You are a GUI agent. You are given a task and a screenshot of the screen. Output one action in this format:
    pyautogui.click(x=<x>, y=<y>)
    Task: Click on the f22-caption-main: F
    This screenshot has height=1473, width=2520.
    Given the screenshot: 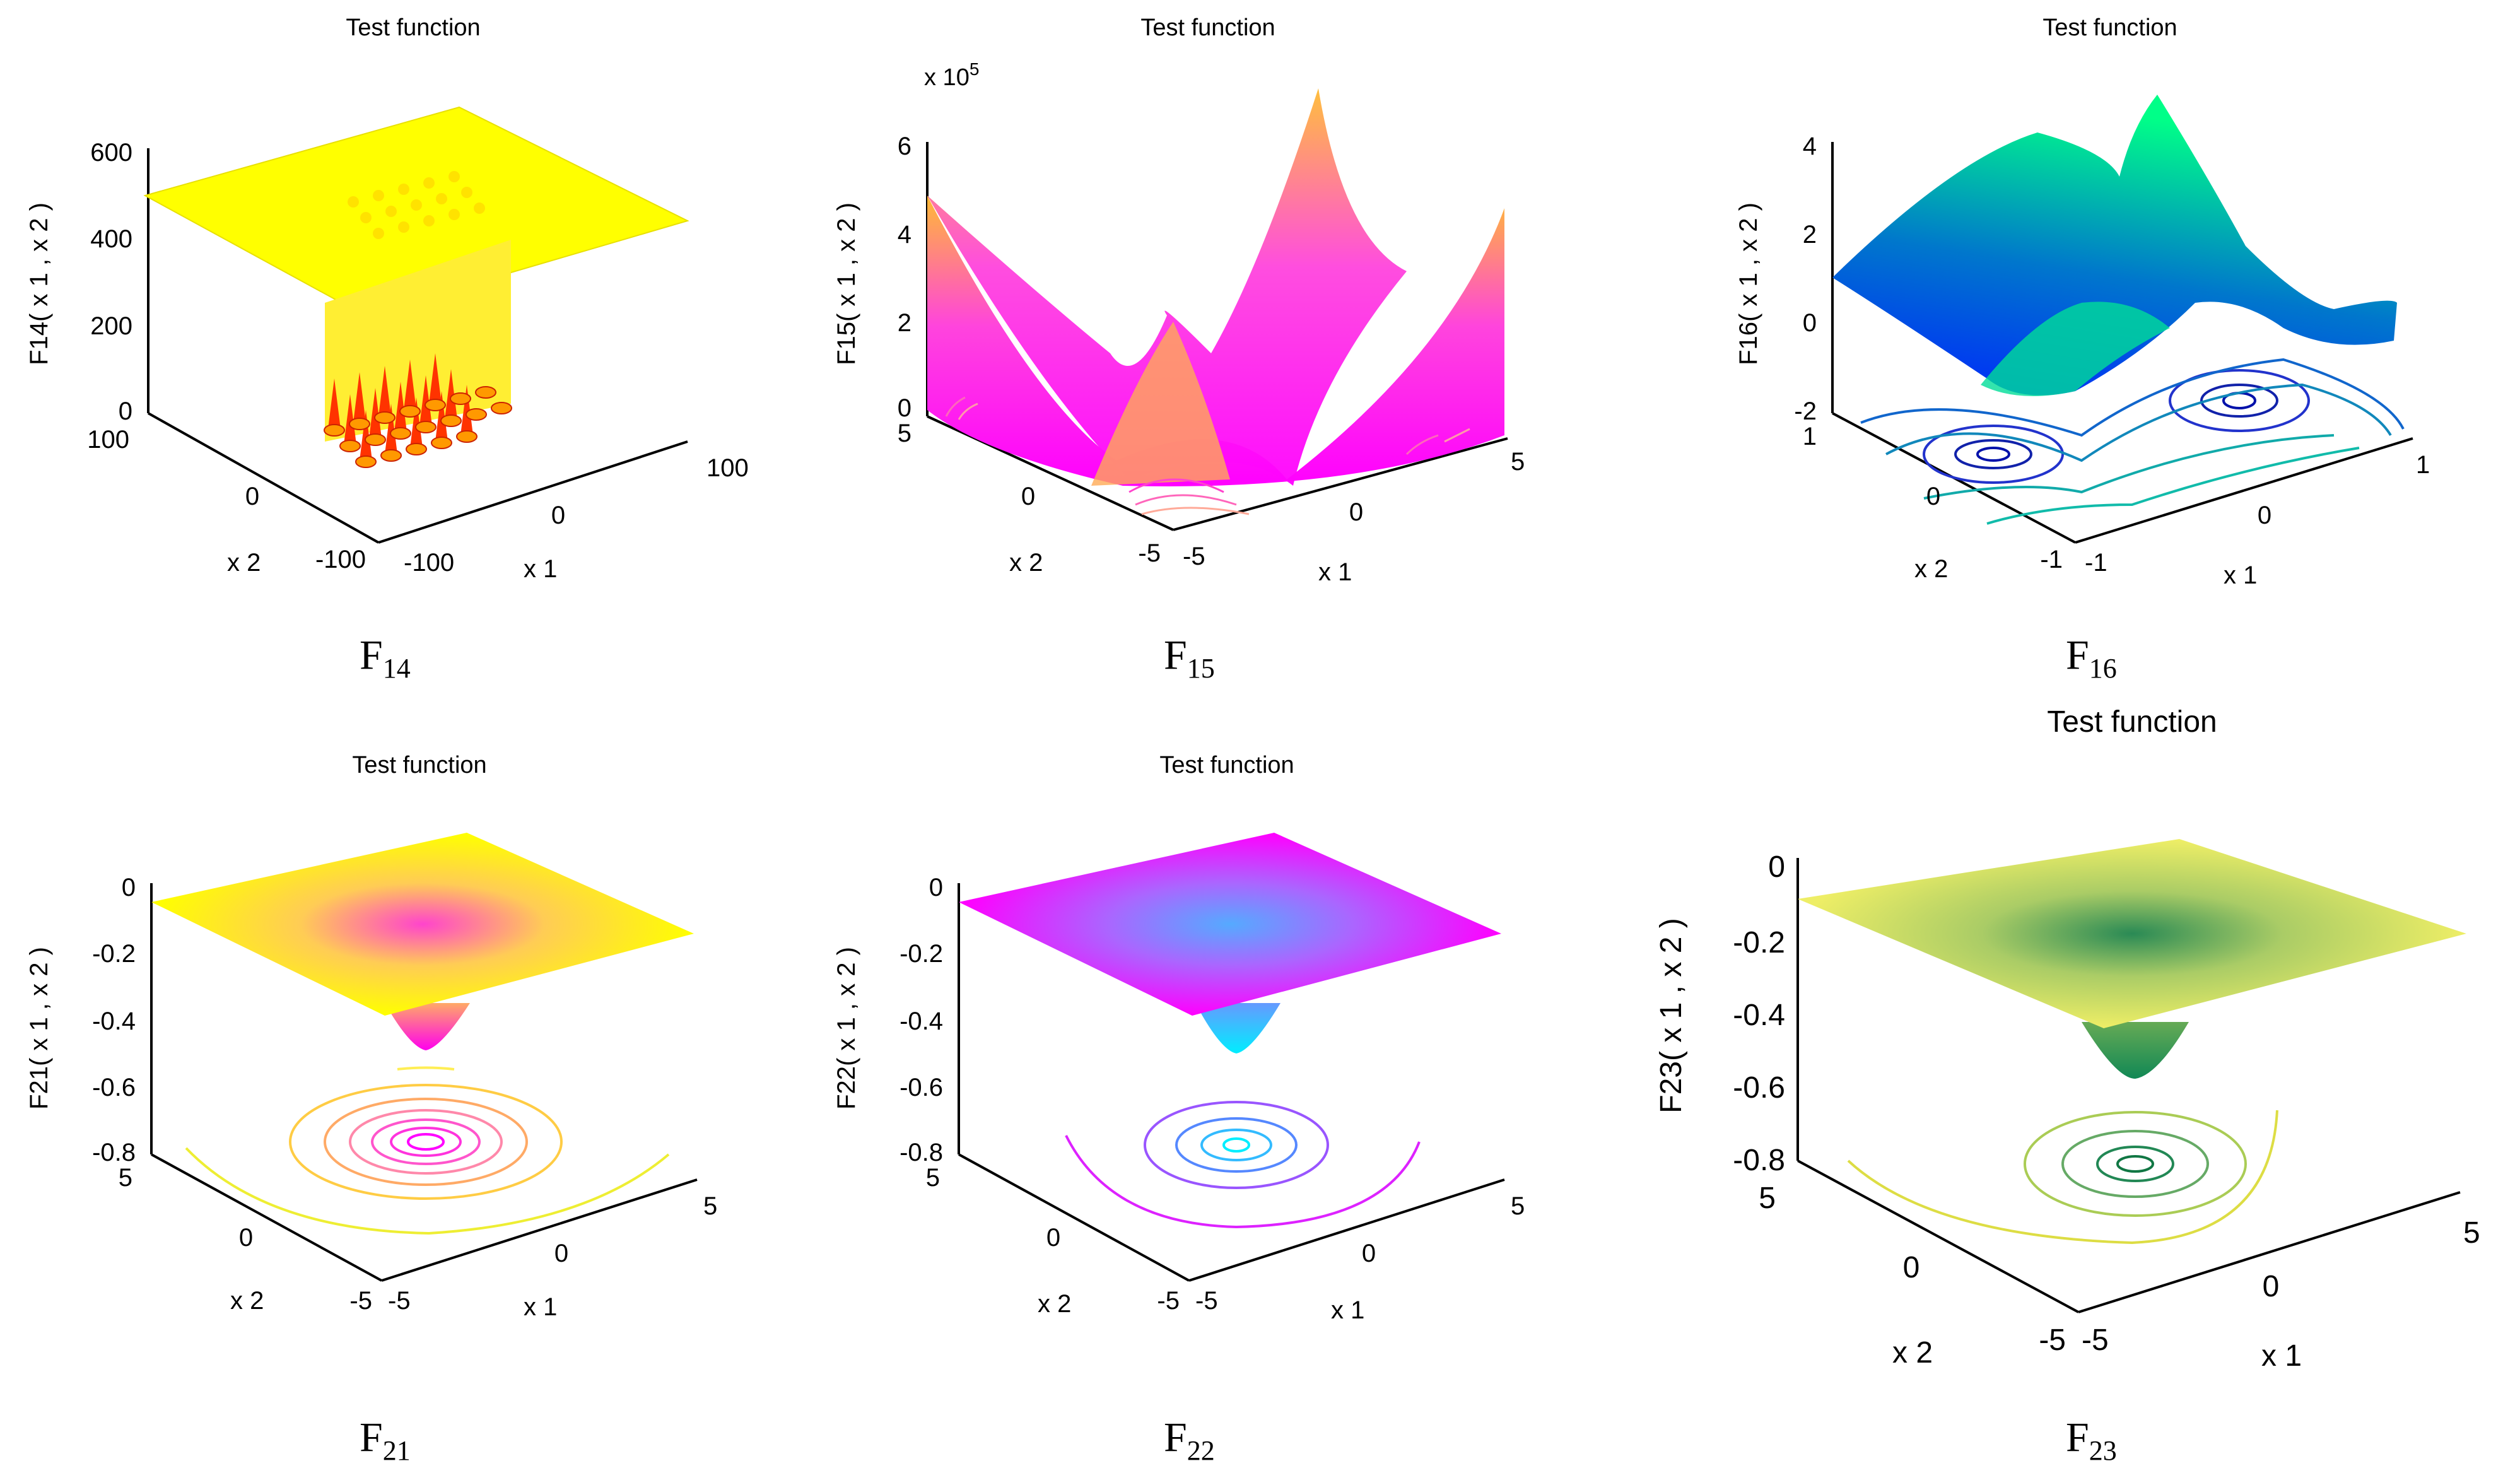 What is the action you would take?
    pyautogui.click(x=1175, y=1437)
    